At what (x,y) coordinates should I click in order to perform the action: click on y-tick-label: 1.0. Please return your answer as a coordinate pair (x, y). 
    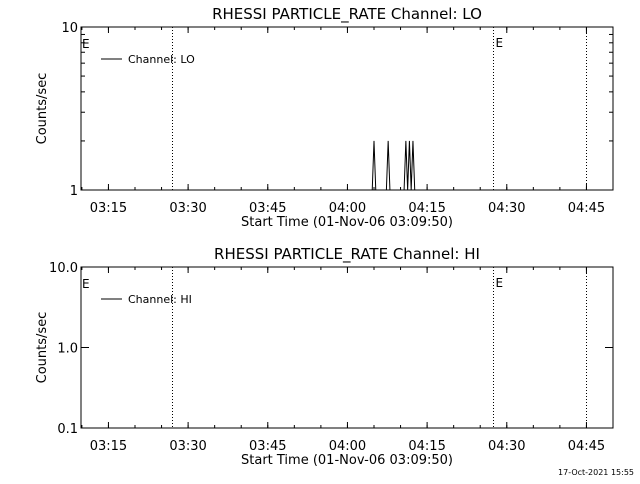
    Looking at the image, I should click on (67, 349).